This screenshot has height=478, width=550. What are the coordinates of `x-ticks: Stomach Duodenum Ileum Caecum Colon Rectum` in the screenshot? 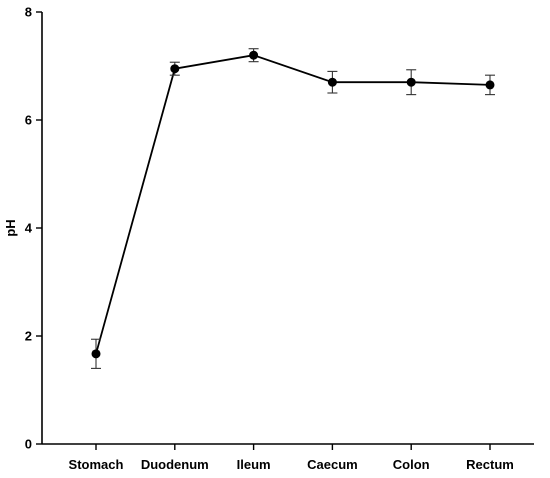 It's located at (291, 458).